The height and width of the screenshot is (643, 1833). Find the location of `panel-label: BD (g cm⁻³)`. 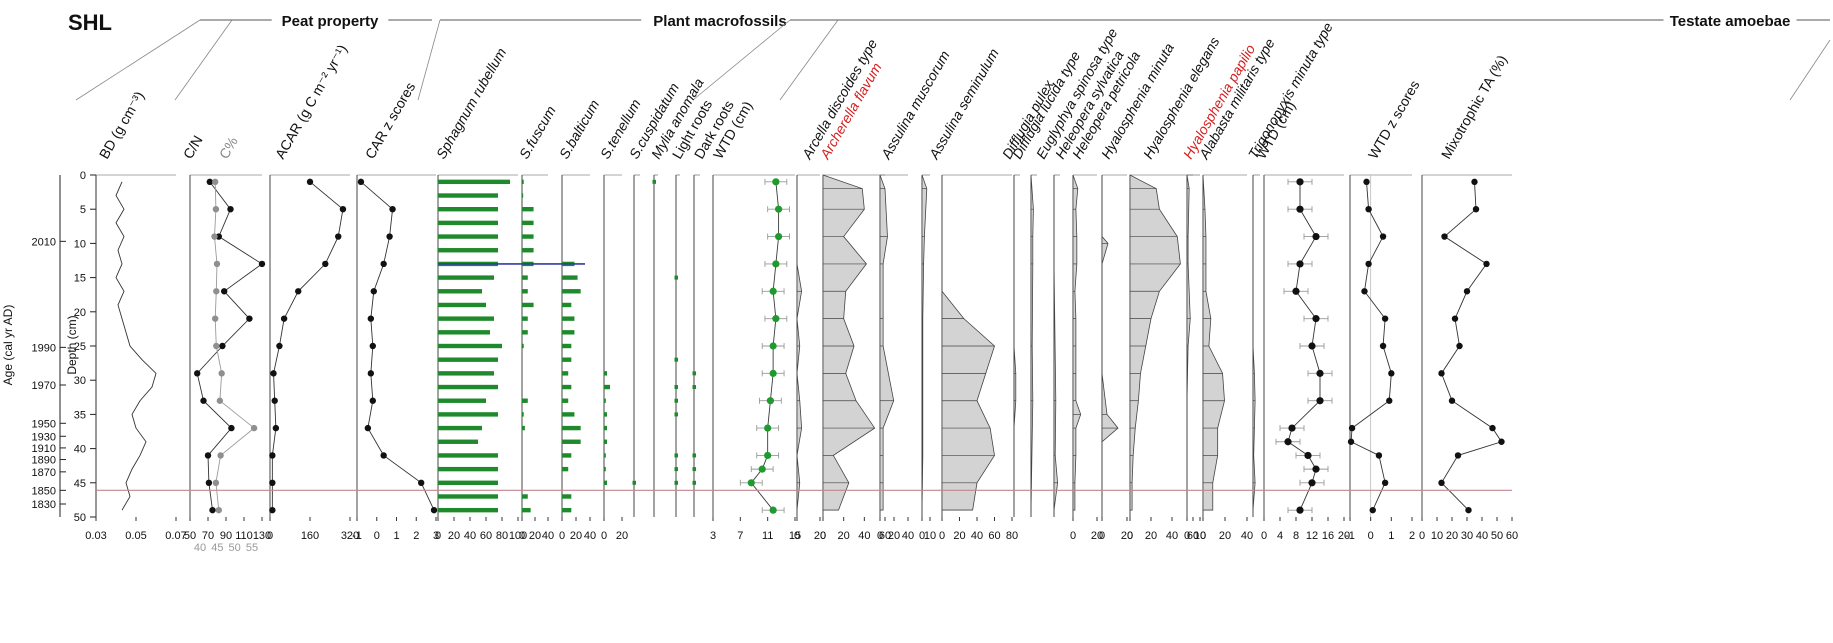

panel-label: BD (g cm⁻³) is located at coordinates (121, 124).